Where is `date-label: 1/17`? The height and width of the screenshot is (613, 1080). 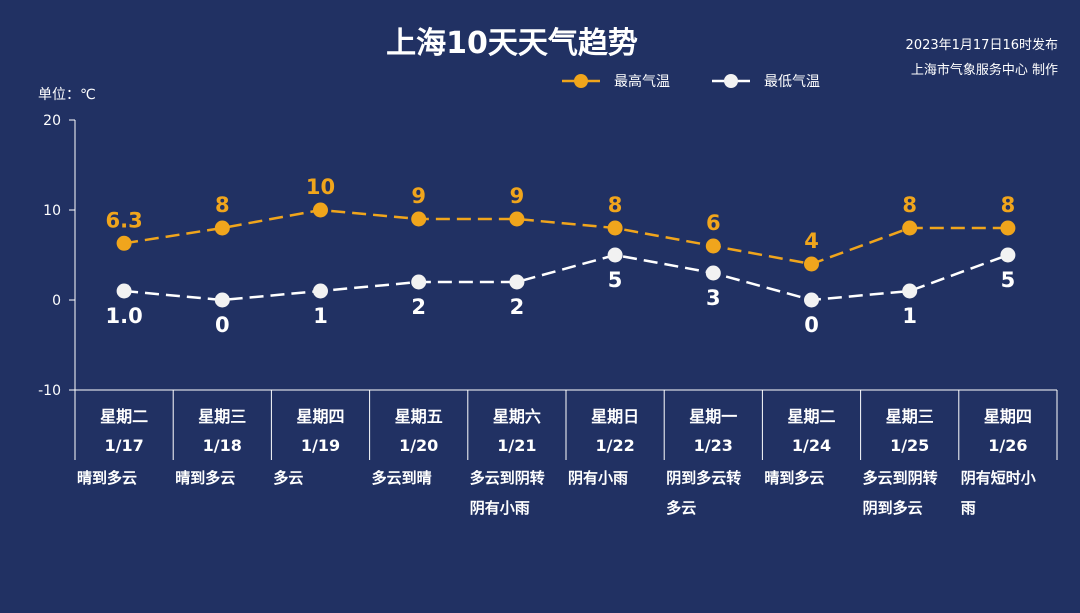 date-label: 1/17 is located at coordinates (123, 445).